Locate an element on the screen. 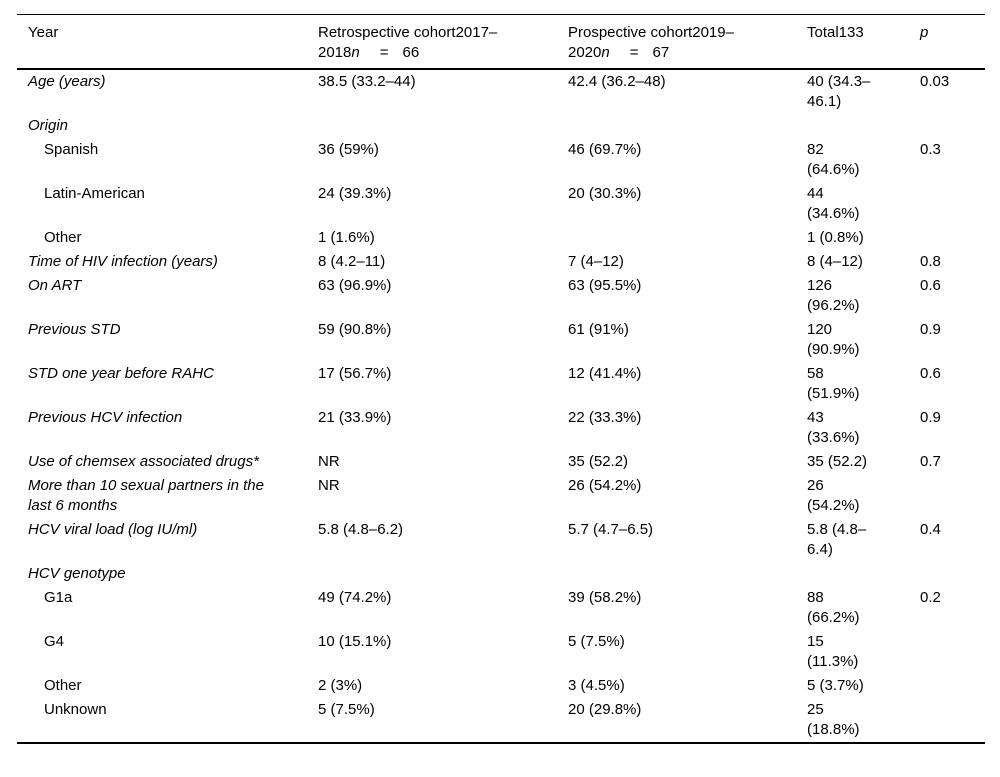 Image resolution: width=1000 pixels, height=777 pixels. table-row: Origin is located at coordinates (501, 126).